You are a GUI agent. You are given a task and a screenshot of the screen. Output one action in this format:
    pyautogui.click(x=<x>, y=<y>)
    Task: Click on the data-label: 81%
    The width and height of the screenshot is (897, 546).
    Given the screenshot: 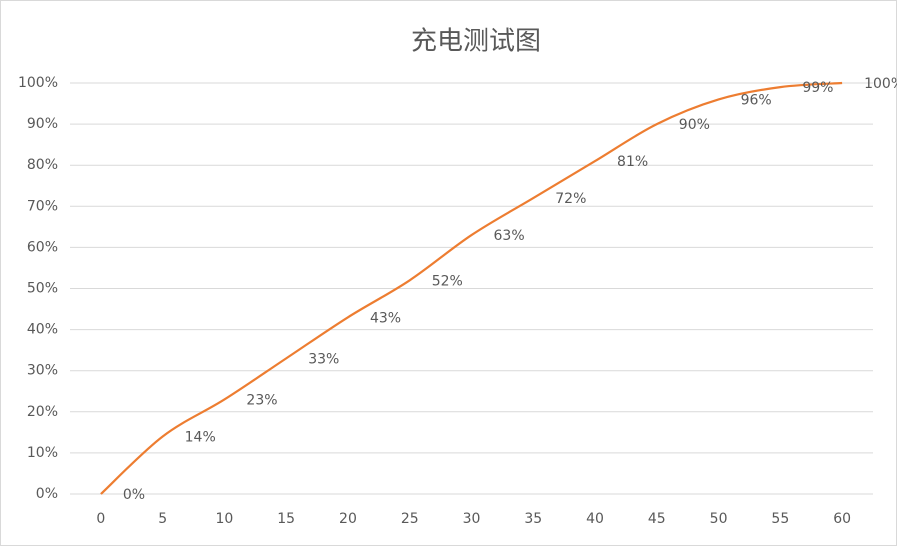 What is the action you would take?
    pyautogui.click(x=632, y=162)
    